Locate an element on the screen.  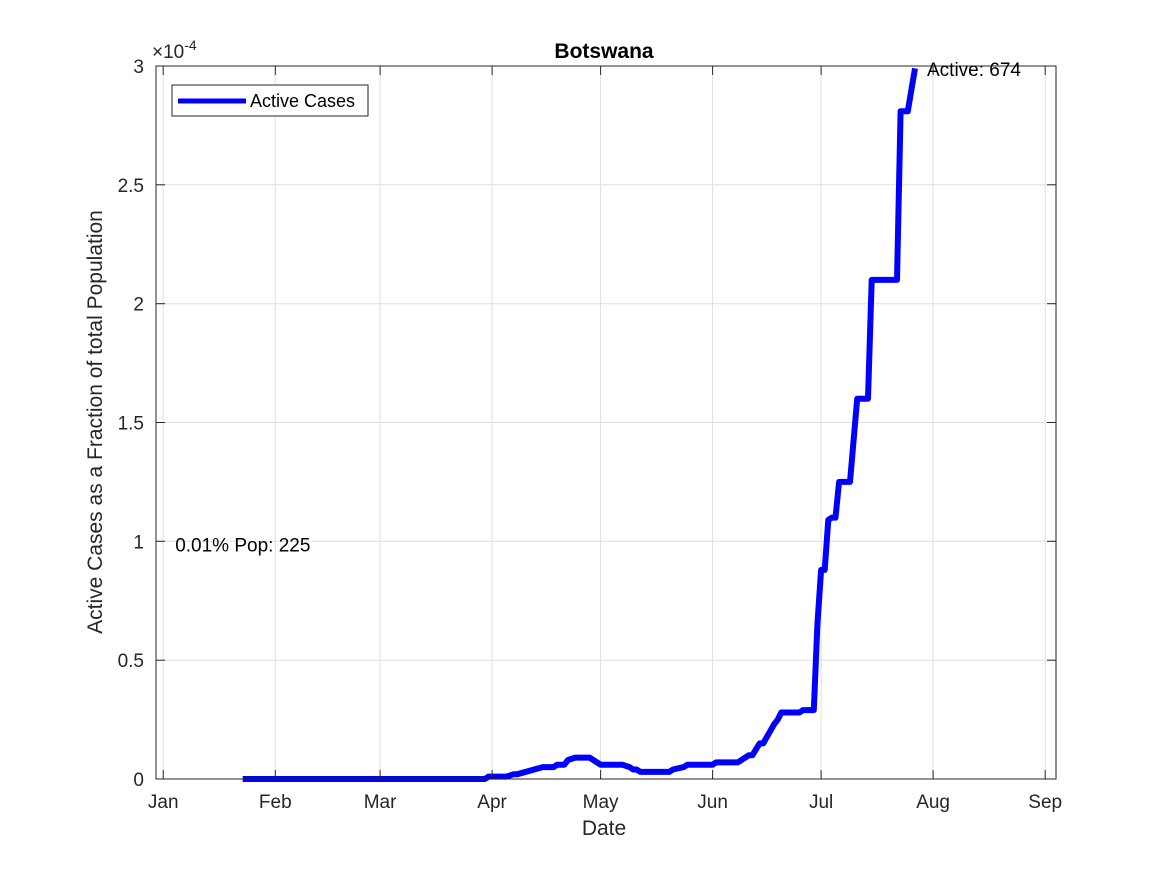
x-tick-label-jul: Jul is located at coordinates (821, 802).